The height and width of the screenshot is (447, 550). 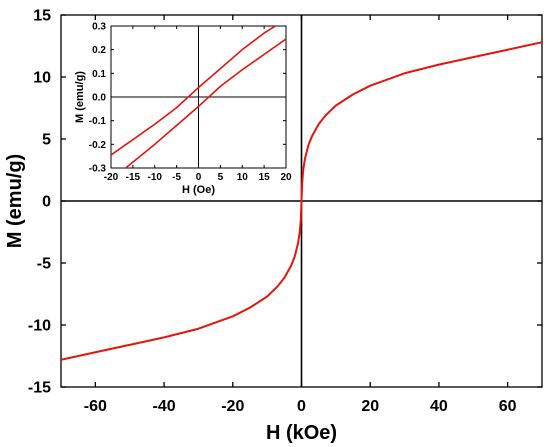 What do you see at coordinates (95, 406) in the screenshot?
I see `x-tick-label: -60` at bounding box center [95, 406].